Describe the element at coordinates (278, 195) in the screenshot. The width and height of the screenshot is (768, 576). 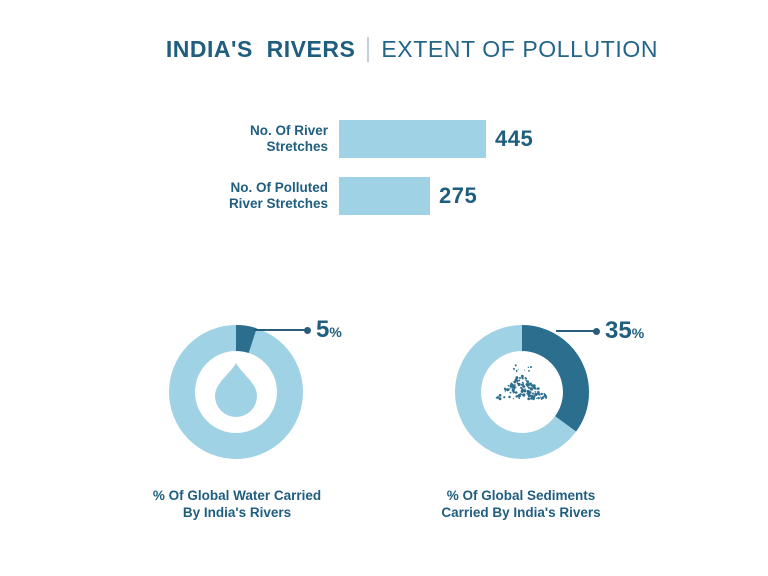
I see `bar-label: No. Of Polluted River Stretches` at that location.